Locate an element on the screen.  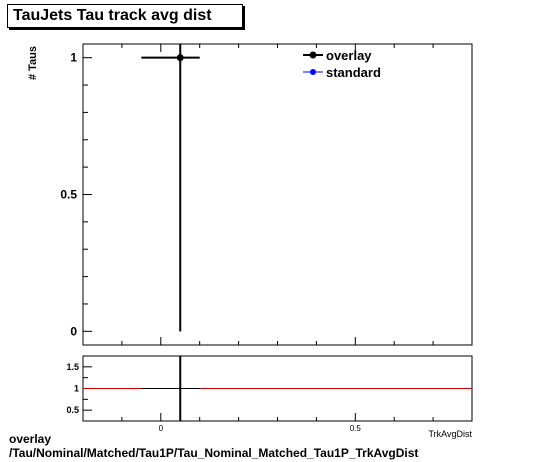
legend-label-standard: standard is located at coordinates (353, 72).